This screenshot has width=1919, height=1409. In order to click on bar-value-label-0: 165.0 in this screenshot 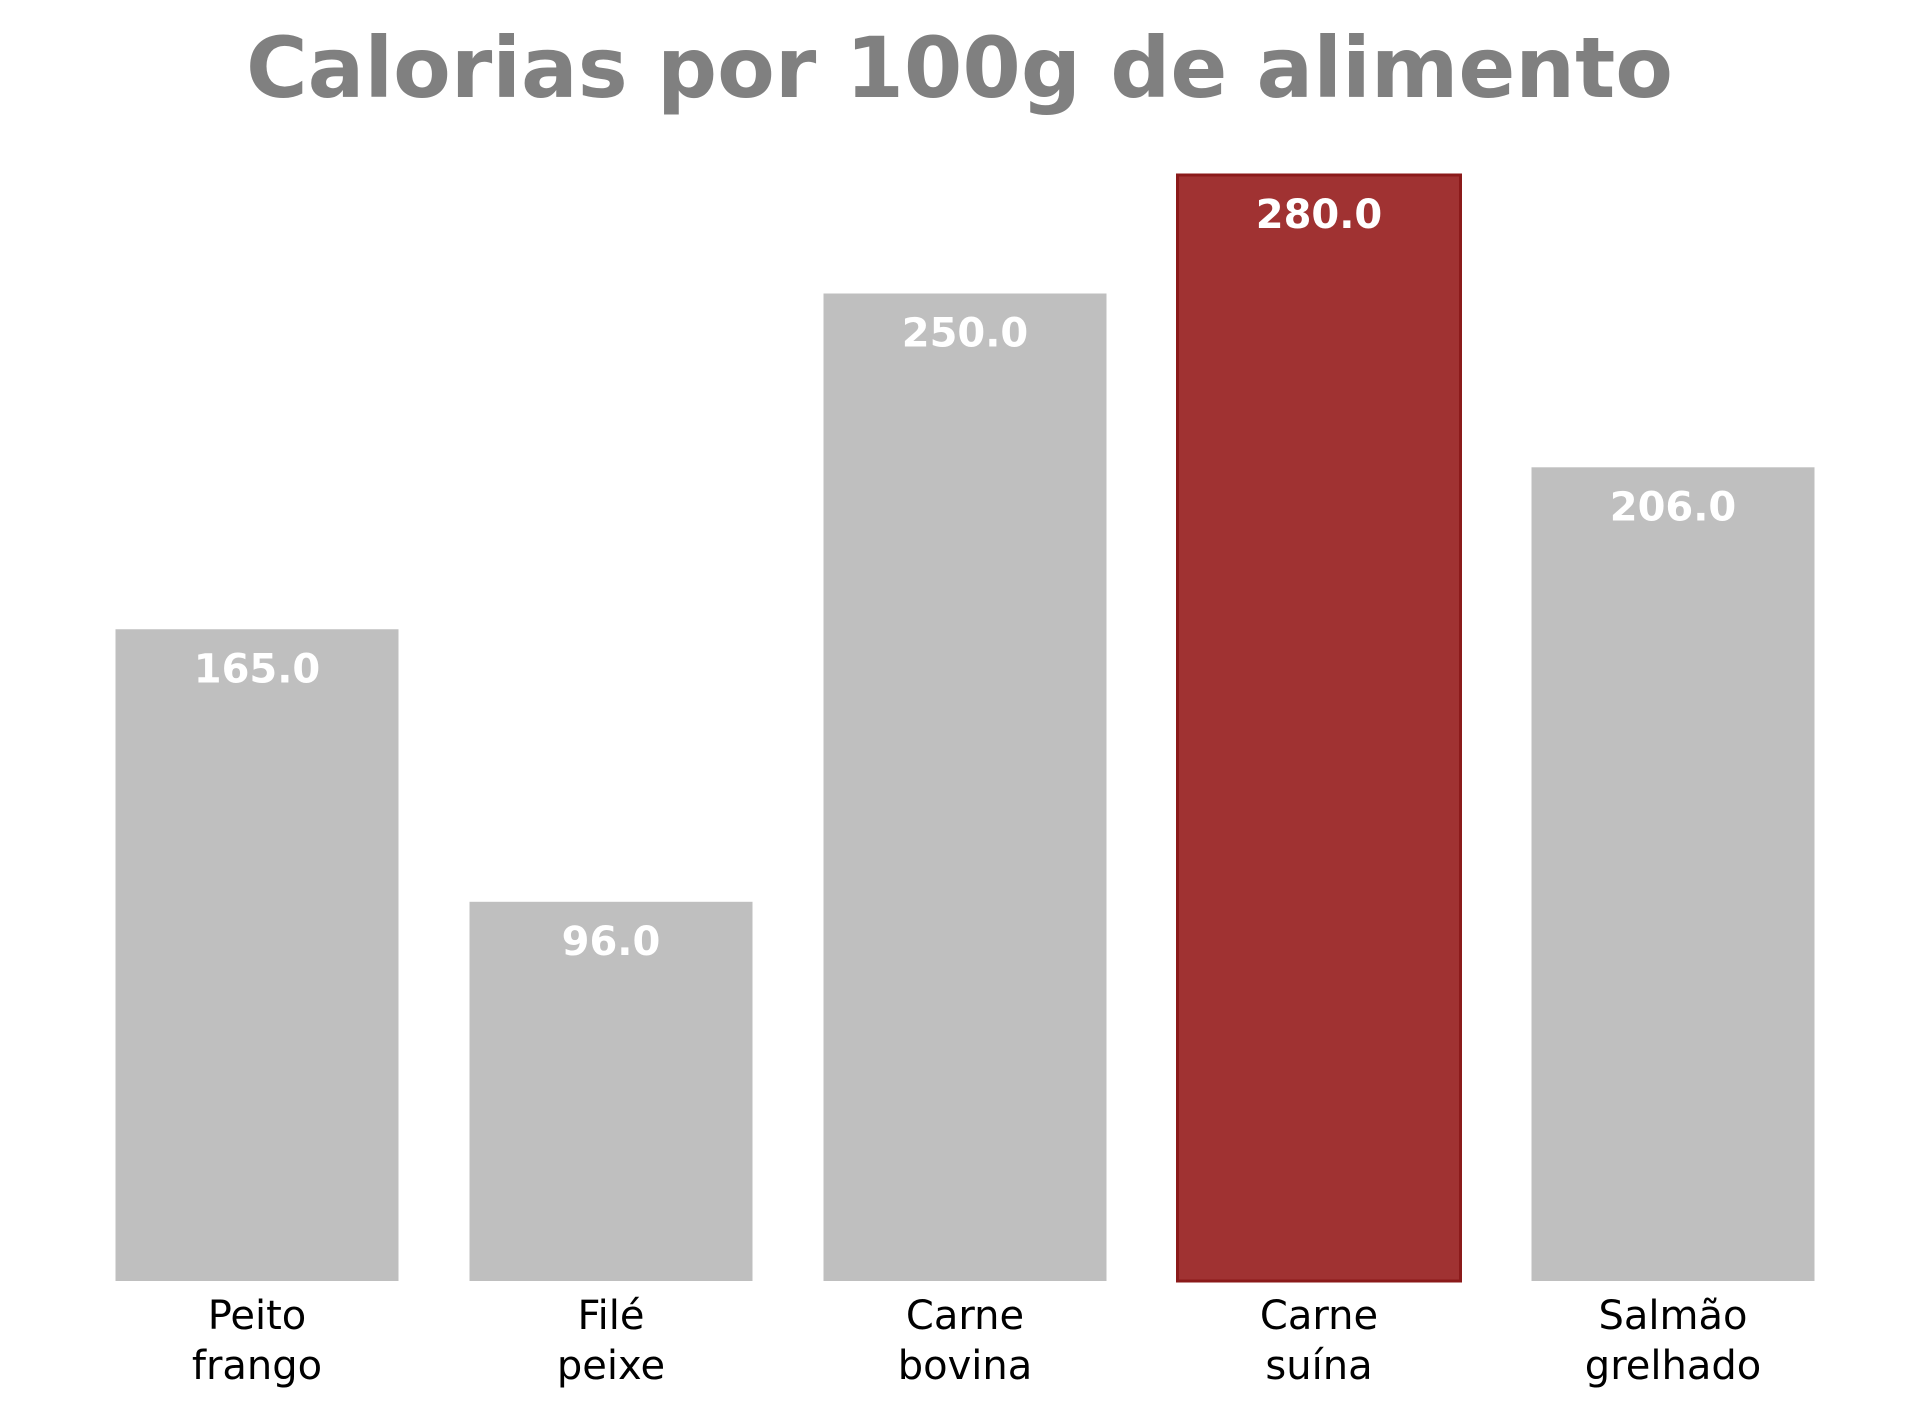, I will do `click(257, 669)`.